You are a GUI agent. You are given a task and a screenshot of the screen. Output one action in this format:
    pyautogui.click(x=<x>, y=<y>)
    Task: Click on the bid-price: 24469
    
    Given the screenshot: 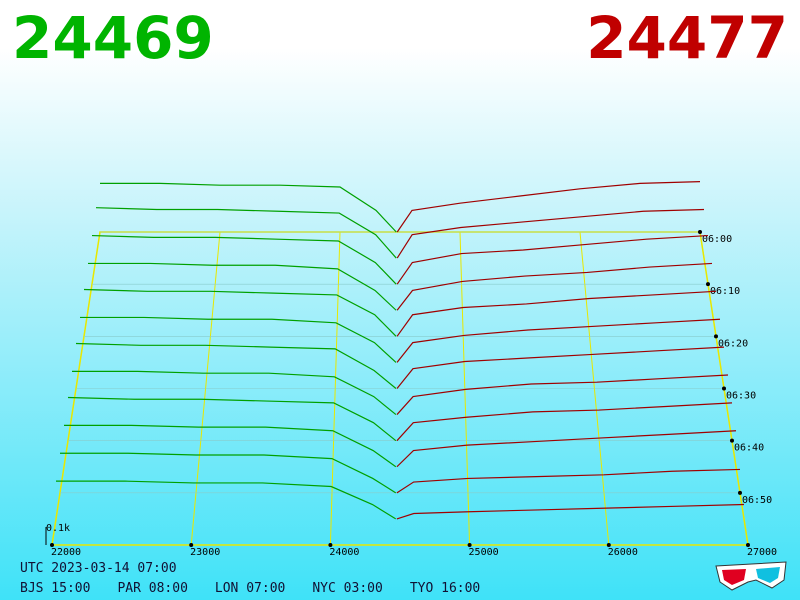 What is the action you would take?
    pyautogui.click(x=113, y=38)
    